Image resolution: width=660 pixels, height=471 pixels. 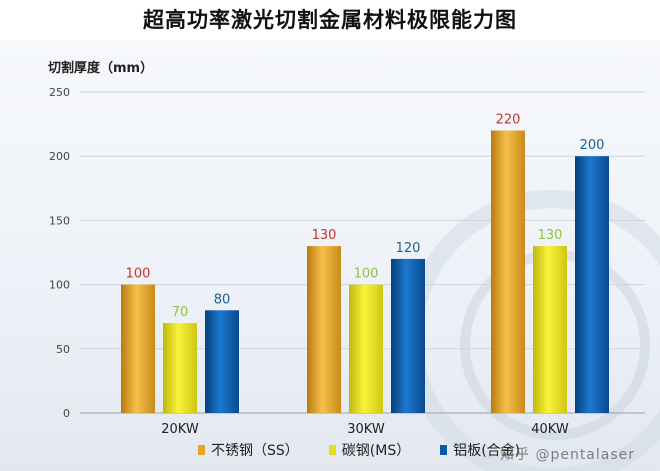 What do you see at coordinates (180, 429) in the screenshot?
I see `x-tick-label: 20KW` at bounding box center [180, 429].